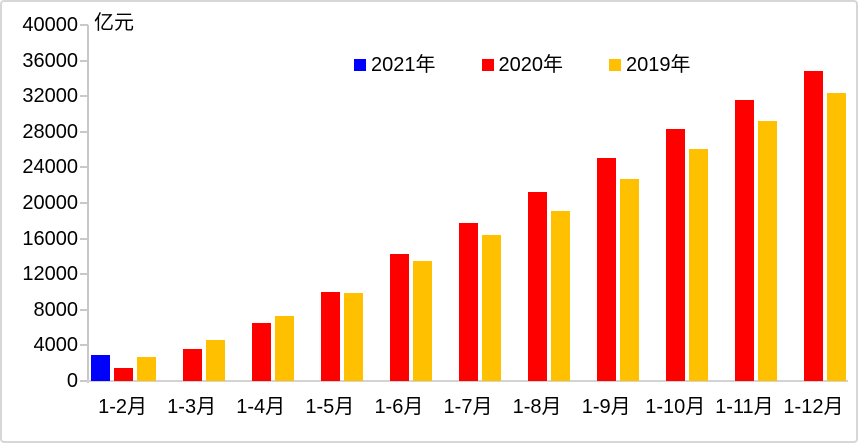  Describe the element at coordinates (768, 251) in the screenshot. I see `bar-2019年-1-11月` at that location.